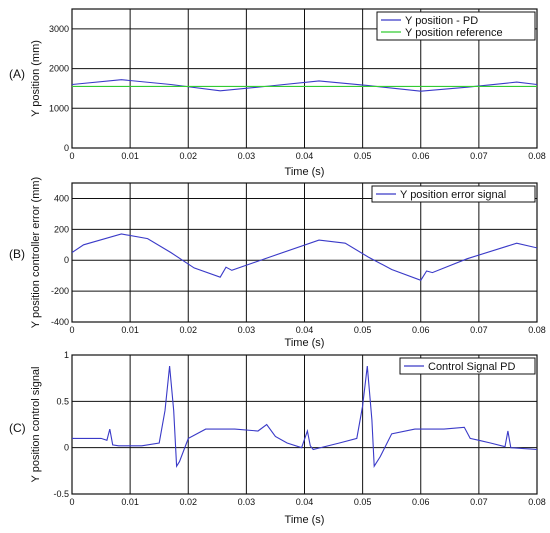  Describe the element at coordinates (471, 367) in the screenshot. I see `legend-entry-1: Control Signal PD` at that location.